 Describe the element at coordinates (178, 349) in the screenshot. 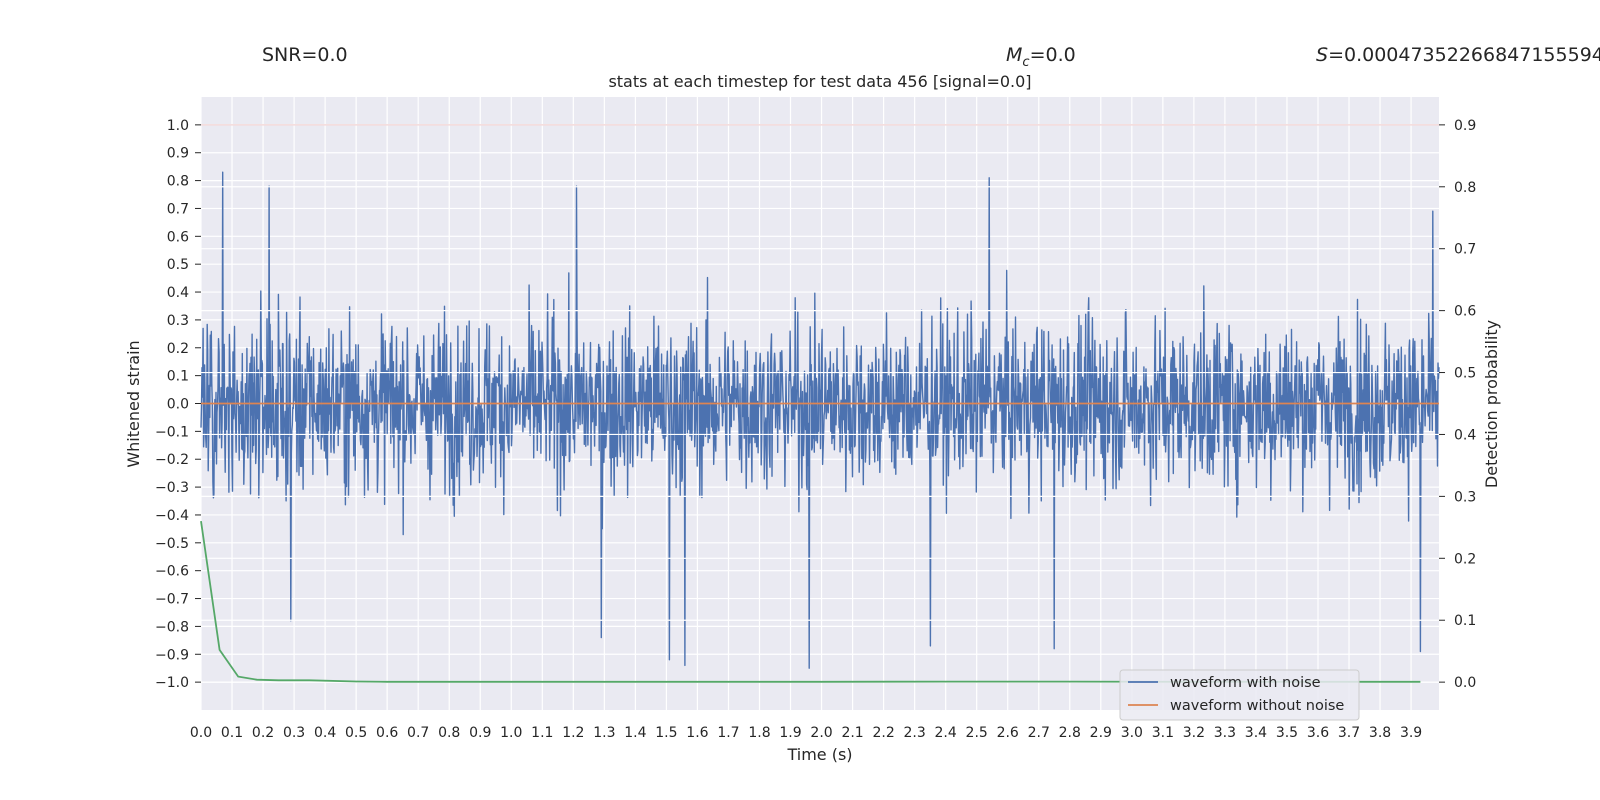

I see `y-tick-label-12: 0.2` at that location.